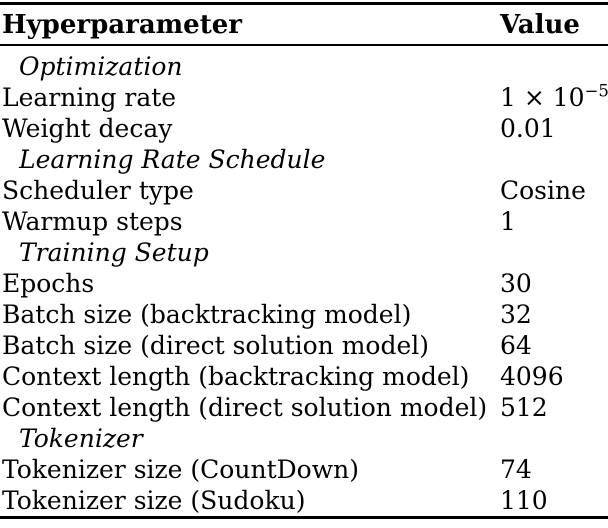 The image size is (608, 528). What do you see at coordinates (524, 407) in the screenshot?
I see `param-value: 512` at bounding box center [524, 407].